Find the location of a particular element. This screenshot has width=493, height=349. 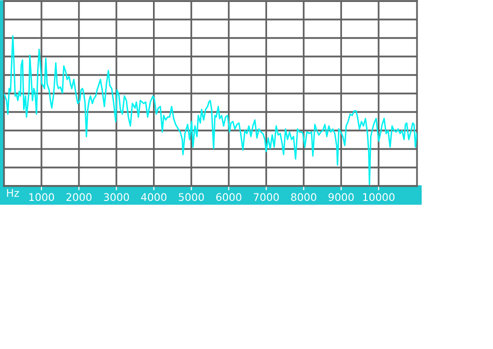

x-axis-title: Hz is located at coordinates (13, 193).